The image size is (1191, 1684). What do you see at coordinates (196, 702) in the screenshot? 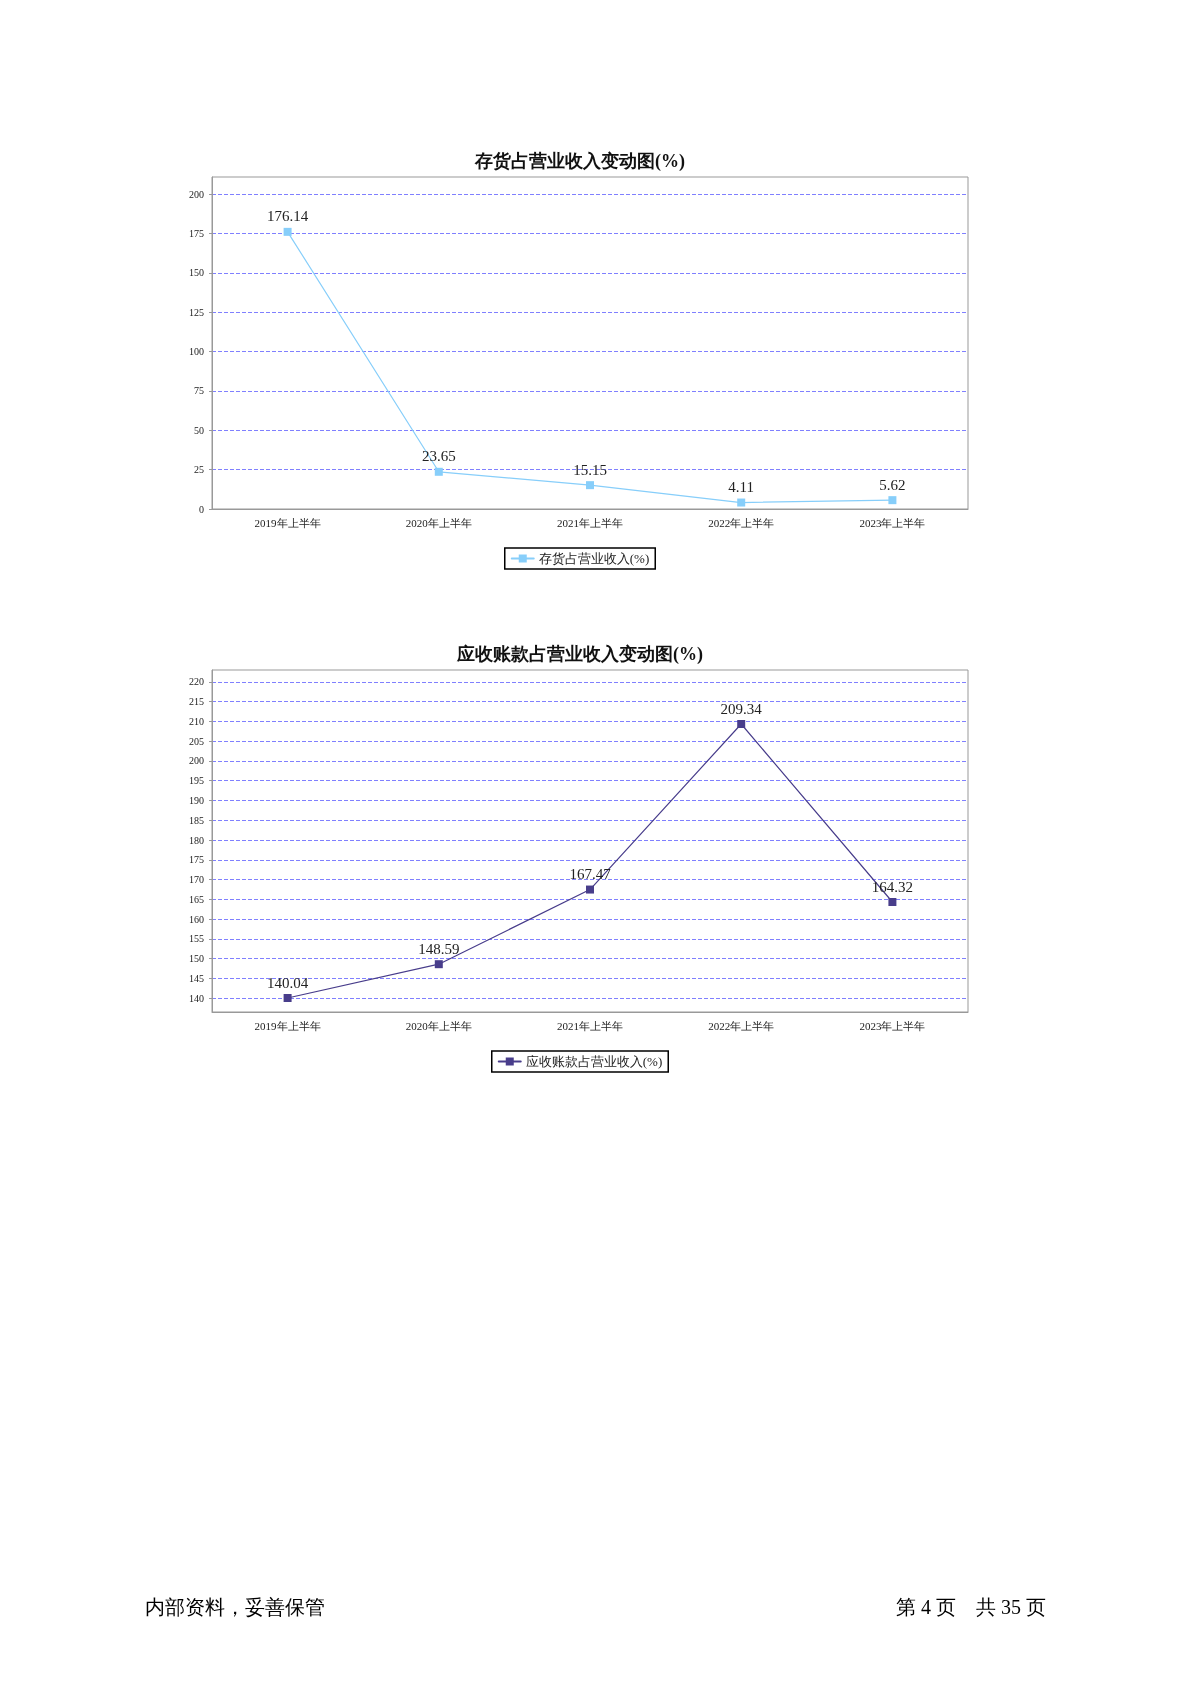
I see `y-tick-label: 215` at bounding box center [196, 702].